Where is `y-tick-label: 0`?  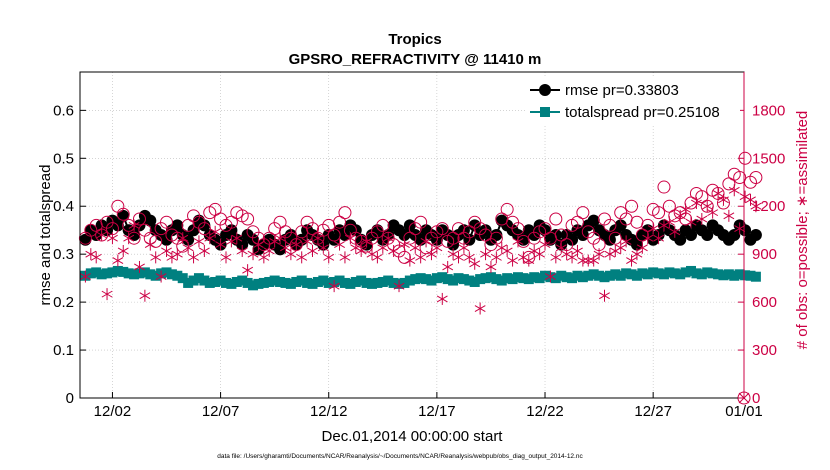
y-tick-label: 0 is located at coordinates (70, 398).